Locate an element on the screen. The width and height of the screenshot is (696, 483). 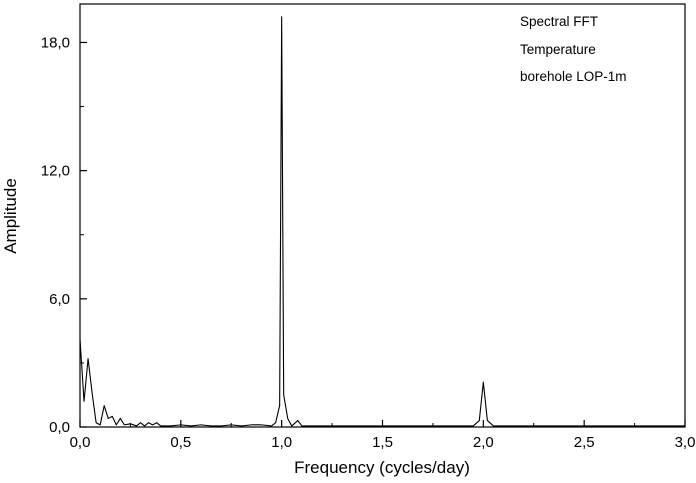
y-axis-ticks: 0,0 6,0 12,0 18,0 is located at coordinates (64, 235).